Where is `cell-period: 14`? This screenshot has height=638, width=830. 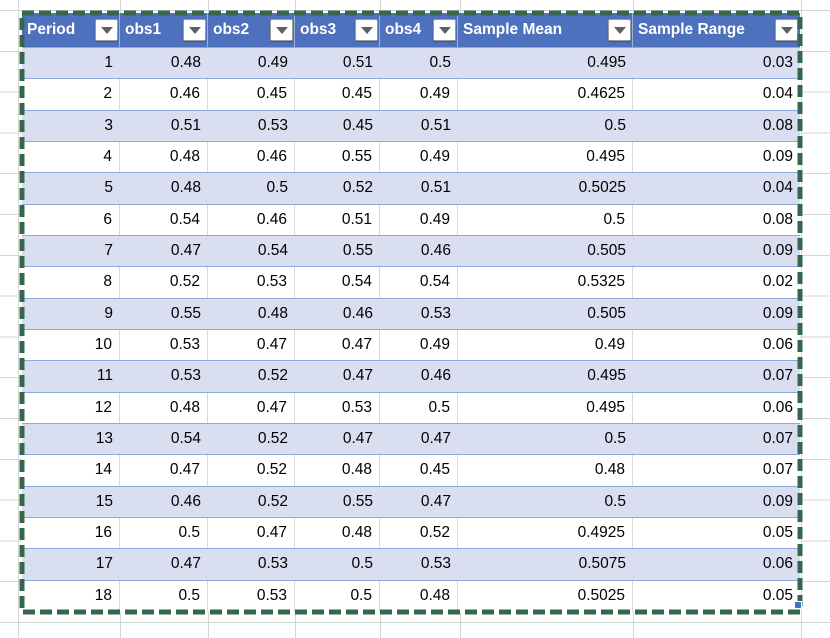 cell-period: 14 is located at coordinates (71, 470).